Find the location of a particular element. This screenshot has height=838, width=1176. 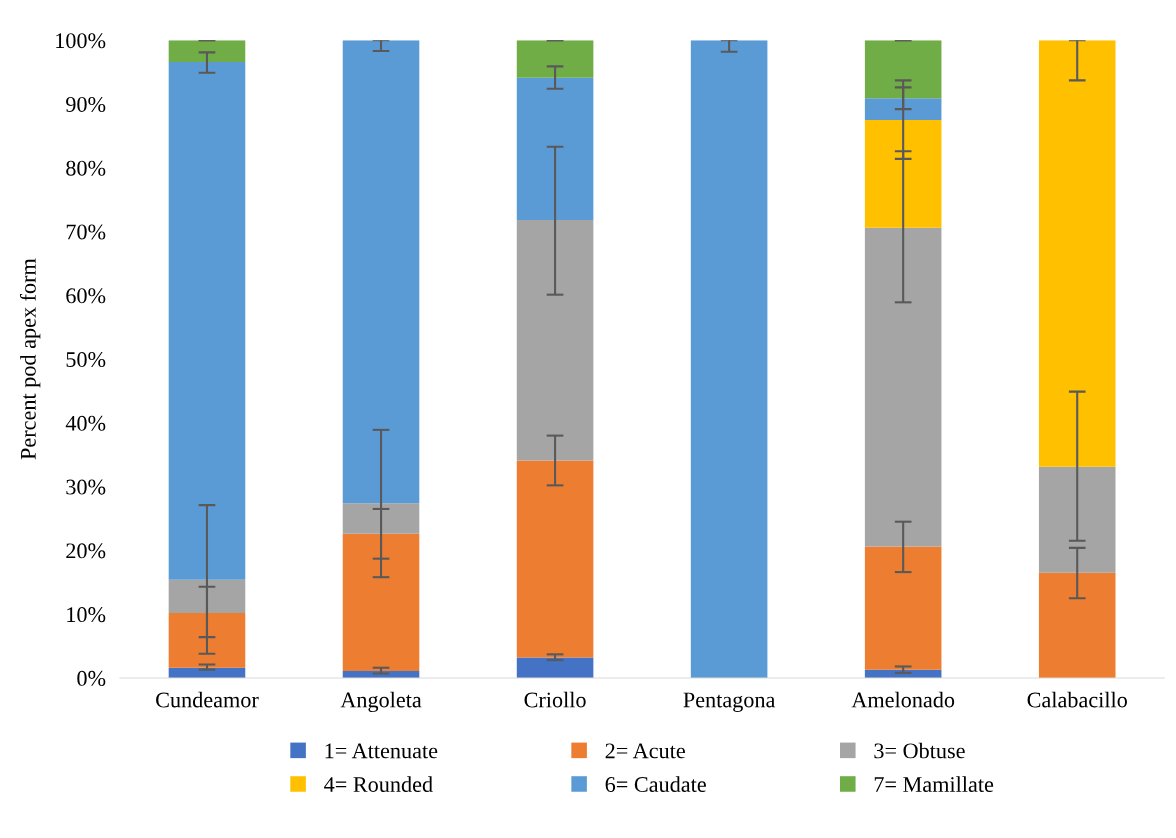

y-tick-label: 70% is located at coordinates (86, 232).